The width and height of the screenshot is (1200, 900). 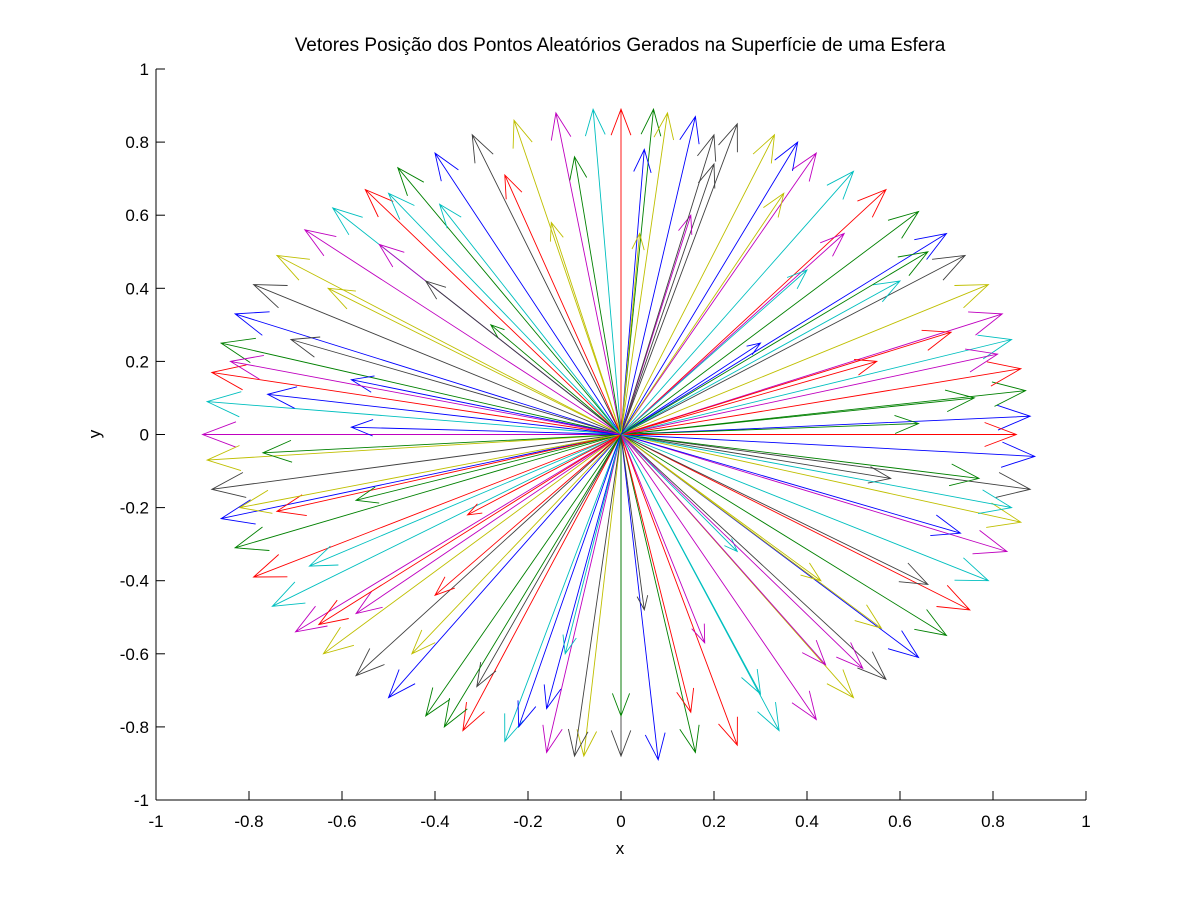 I want to click on x-tick-label: -0.4, so click(x=434, y=821).